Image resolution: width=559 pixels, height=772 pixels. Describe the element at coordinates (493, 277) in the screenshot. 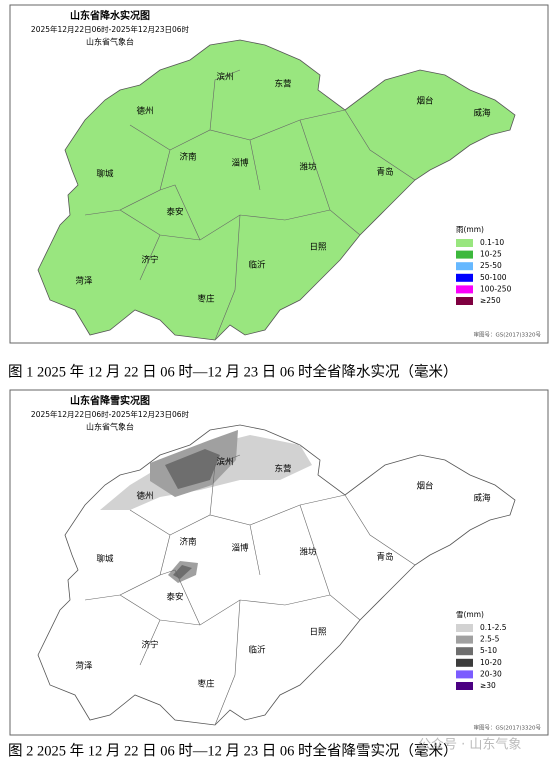

I see `legend-label: 50-100` at that location.